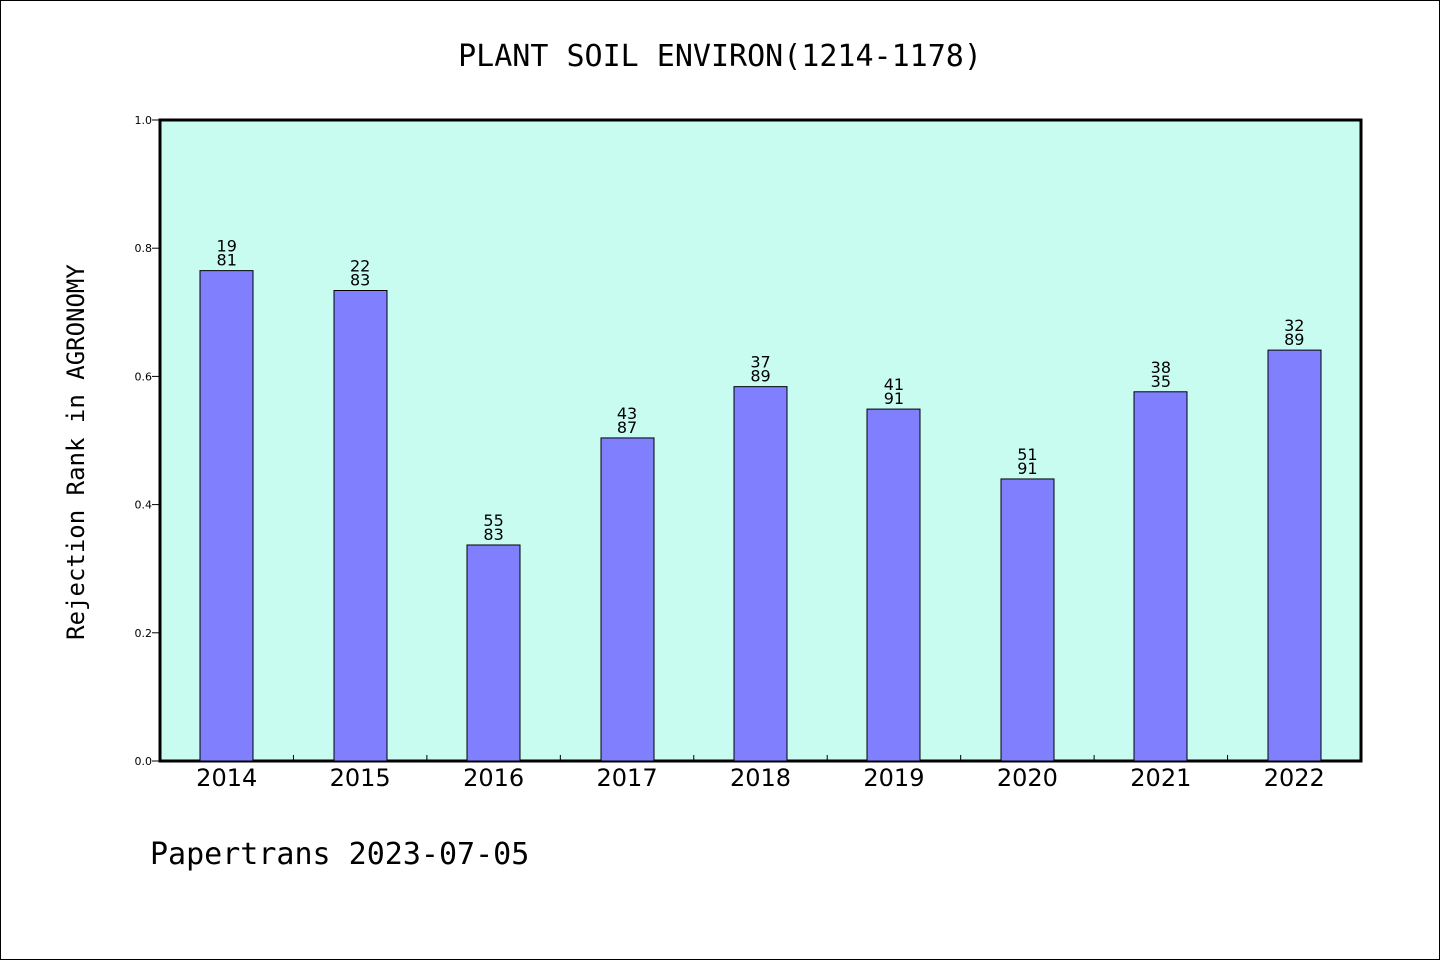 The width and height of the screenshot is (1440, 960). I want to click on x-tick-label: 2022, so click(1294, 778).